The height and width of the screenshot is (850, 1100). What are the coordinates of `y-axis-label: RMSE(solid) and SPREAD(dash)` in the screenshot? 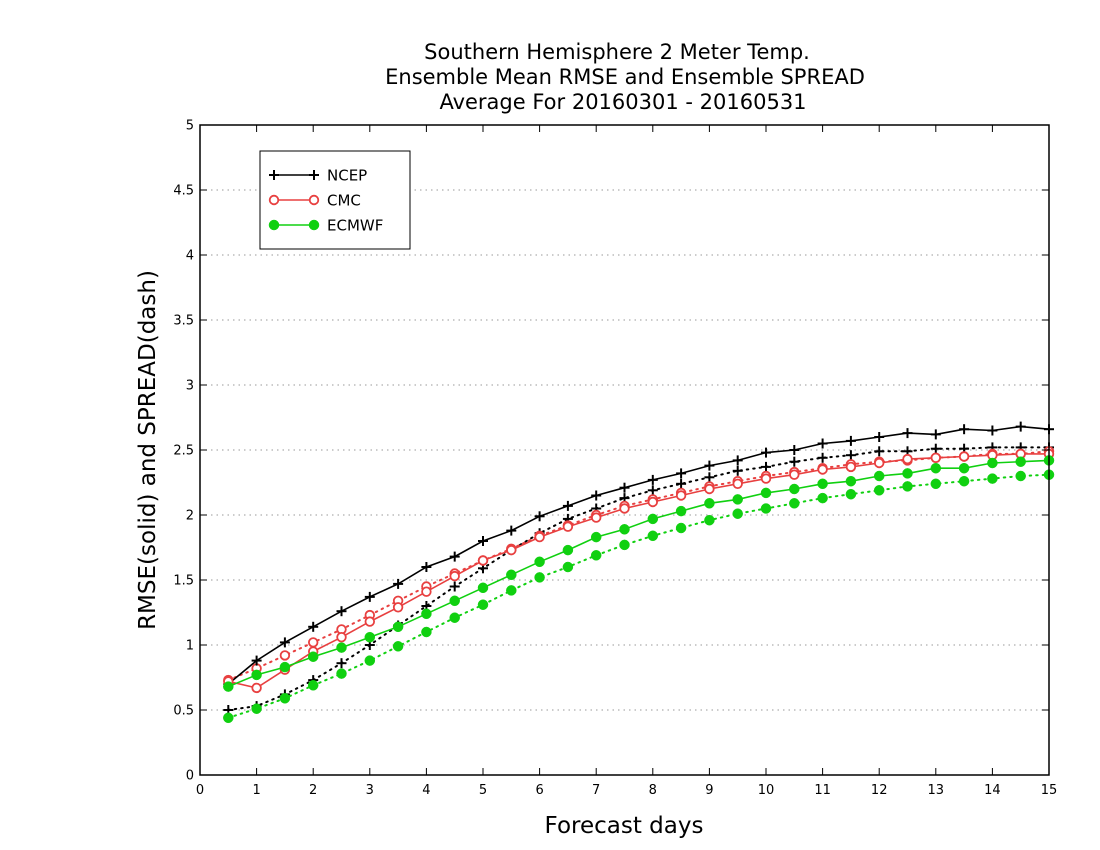 It's located at (148, 450).